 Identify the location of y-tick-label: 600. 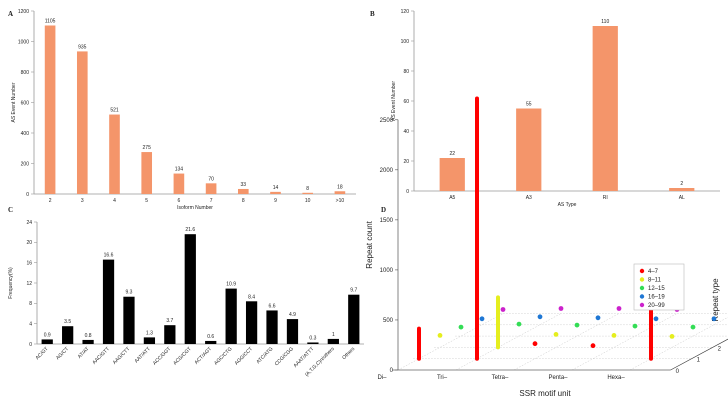
(25, 103).